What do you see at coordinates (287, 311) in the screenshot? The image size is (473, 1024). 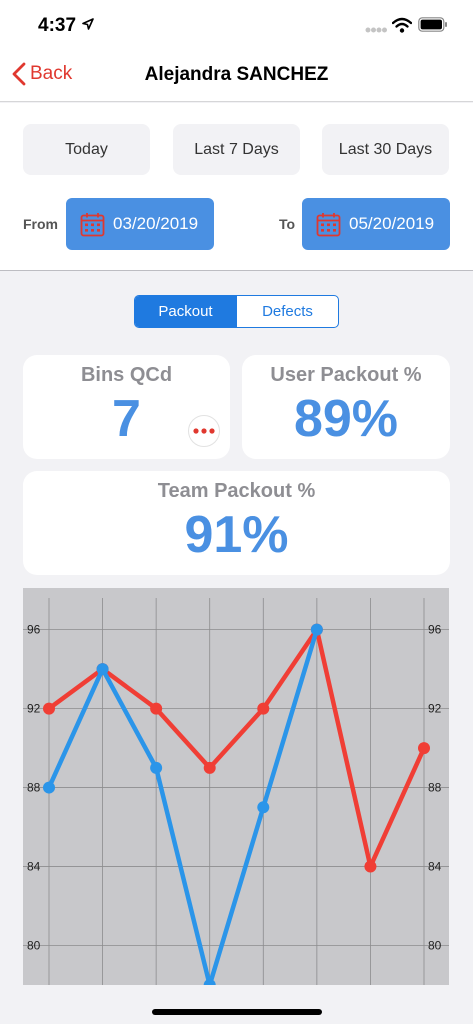 I see `tab-defects: Defects` at bounding box center [287, 311].